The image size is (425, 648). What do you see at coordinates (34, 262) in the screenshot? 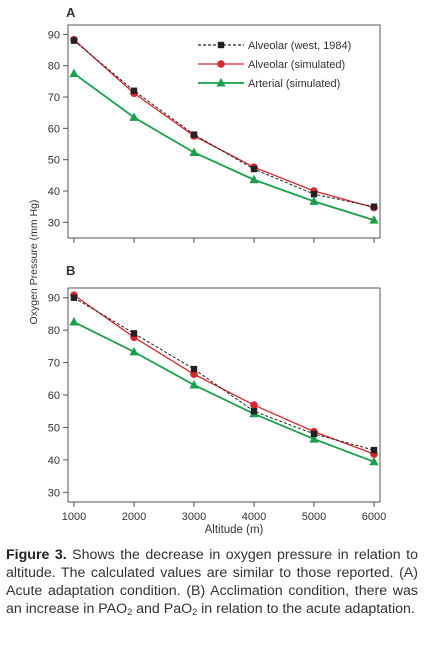
I see `y-axis-label: Oxygen Pressure (mm Hg)` at bounding box center [34, 262].